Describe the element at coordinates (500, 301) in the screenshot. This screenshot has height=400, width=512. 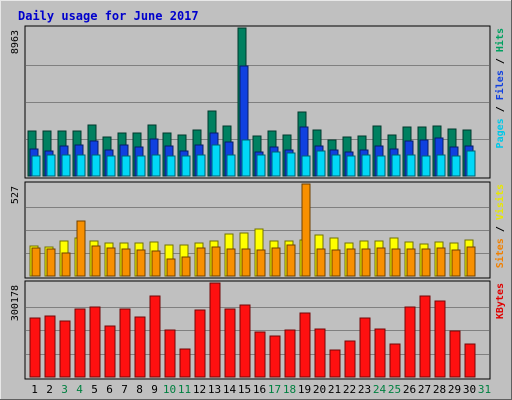
I see `kbytes-legend: KBytes` at that location.